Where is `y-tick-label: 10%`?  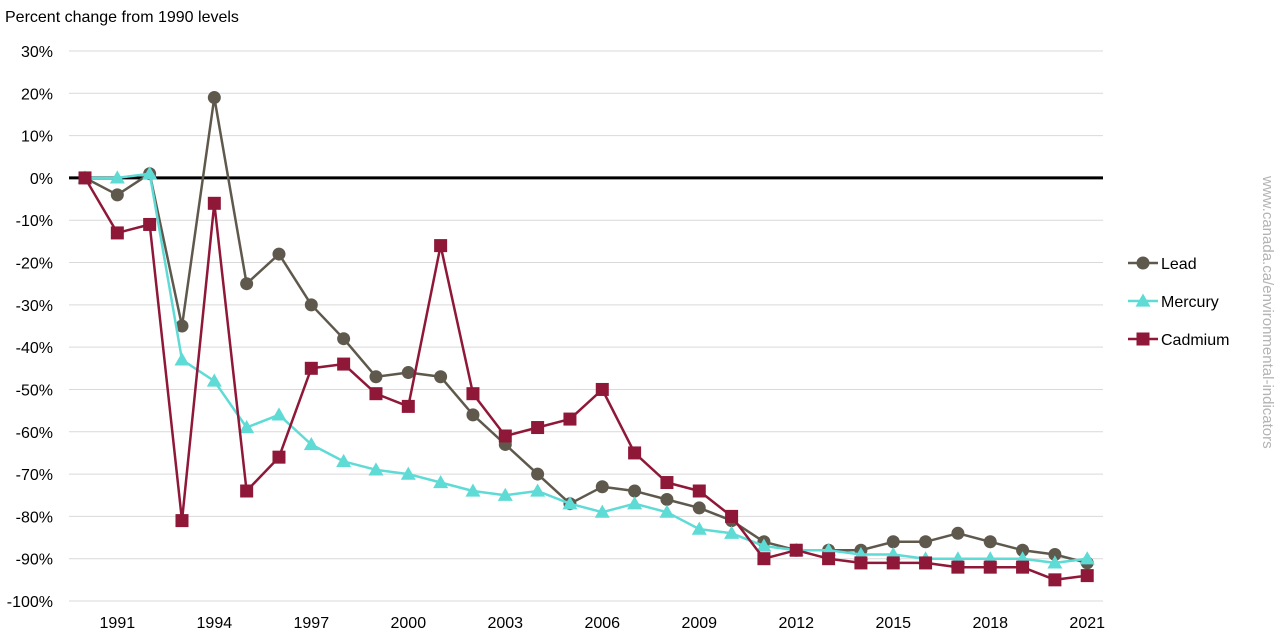
y-tick-label: 10% is located at coordinates (37, 137).